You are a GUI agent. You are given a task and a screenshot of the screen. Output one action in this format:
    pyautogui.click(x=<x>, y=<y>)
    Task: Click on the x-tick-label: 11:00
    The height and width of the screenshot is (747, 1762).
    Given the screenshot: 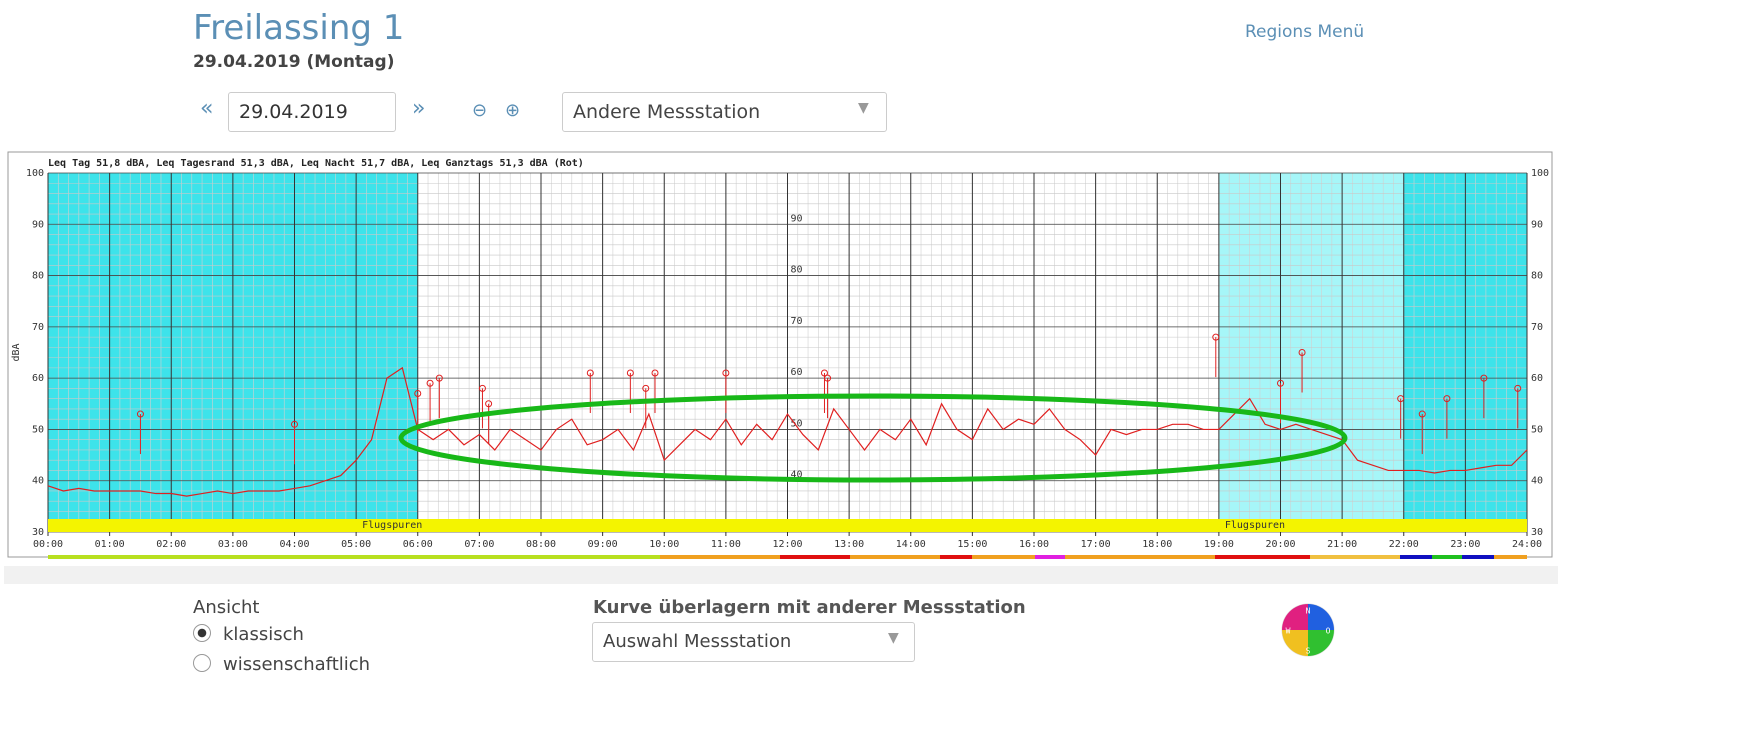 What is the action you would take?
    pyautogui.click(x=726, y=544)
    